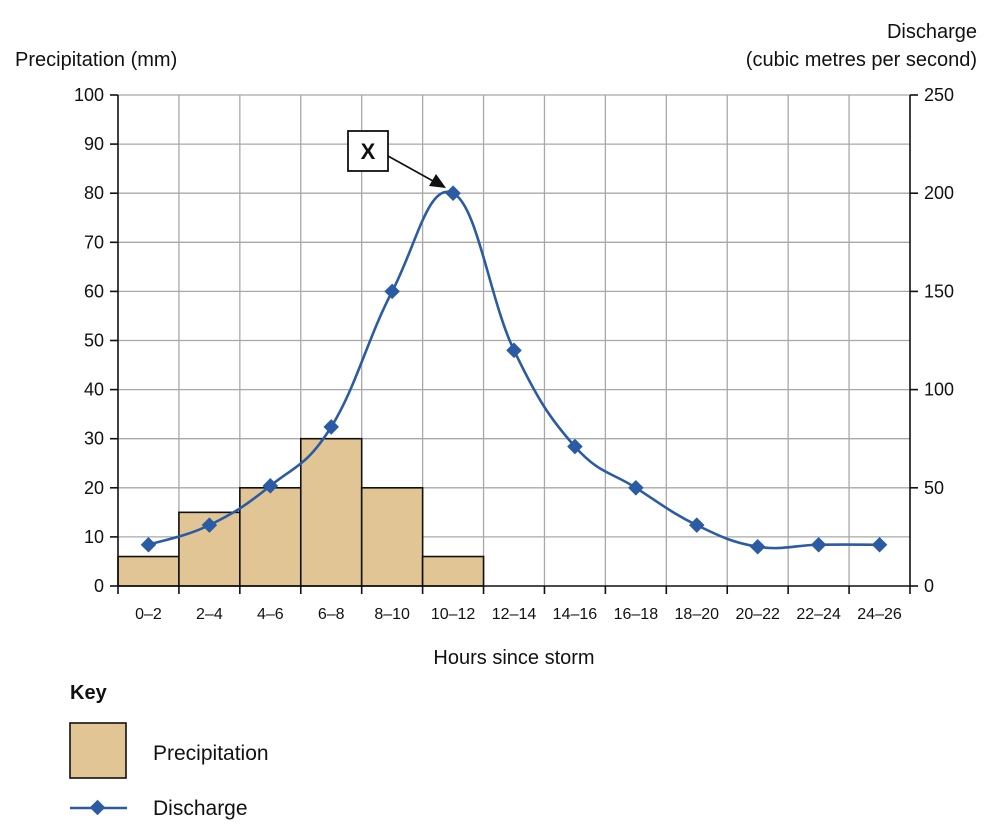 The image size is (990, 840). What do you see at coordinates (636, 614) in the screenshot?
I see `x-axis-tick-label: 16–18` at bounding box center [636, 614].